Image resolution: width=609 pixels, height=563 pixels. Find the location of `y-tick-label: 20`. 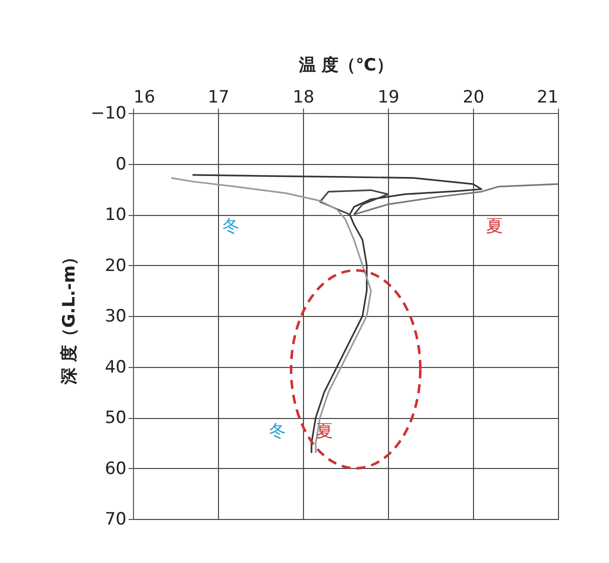

y-tick-label: 20 is located at coordinates (115, 266).